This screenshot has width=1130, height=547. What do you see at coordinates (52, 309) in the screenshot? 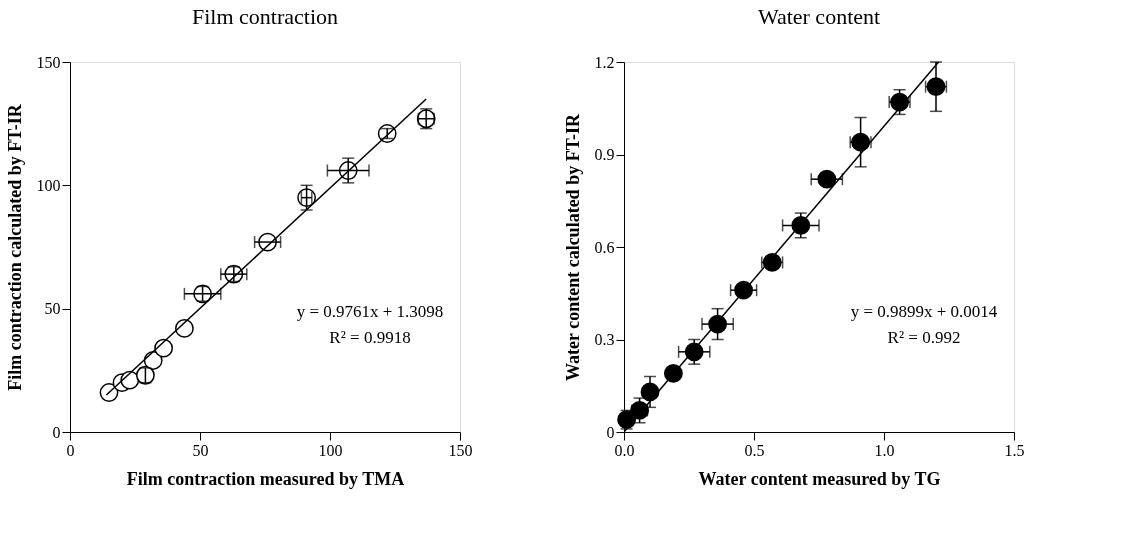
I see `y-tick-label: 50` at bounding box center [52, 309].